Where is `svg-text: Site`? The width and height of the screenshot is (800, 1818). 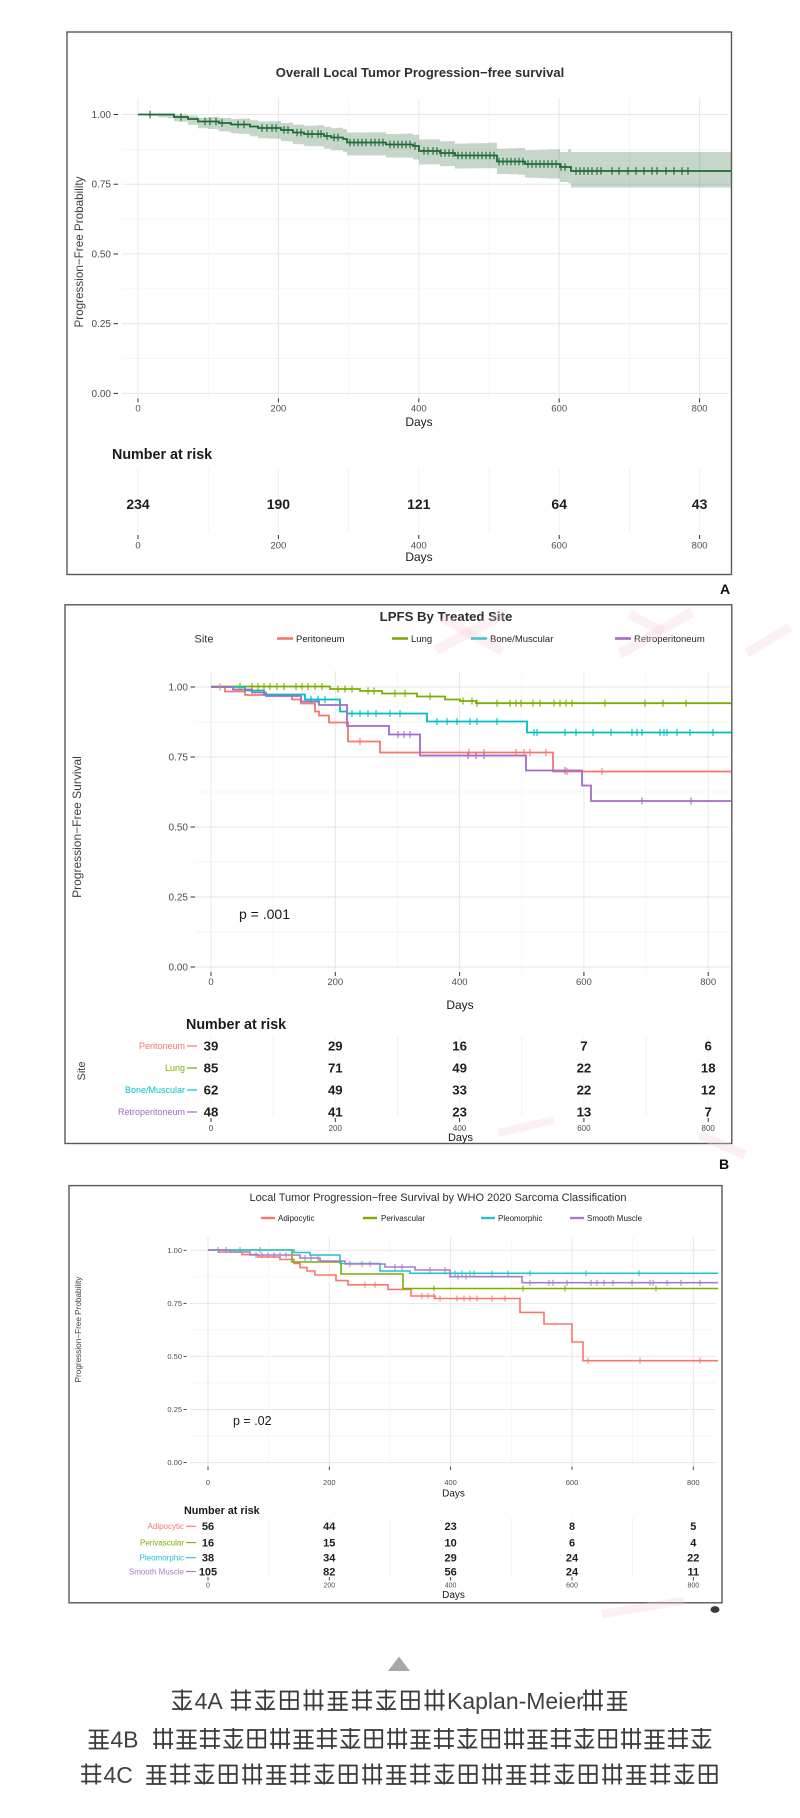
svg-text: Site is located at coordinates (82, 1071).